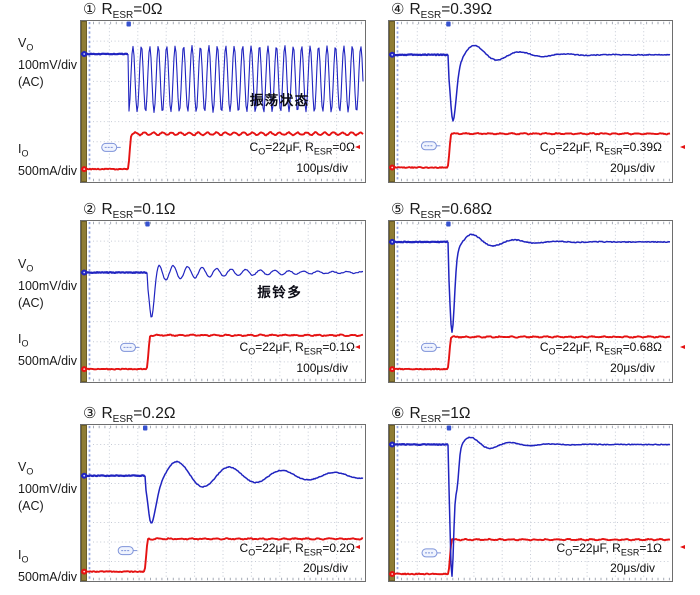  Describe the element at coordinates (609, 549) in the screenshot. I see `caption-conditions: CO=22μF, RESR=1Ω` at that location.